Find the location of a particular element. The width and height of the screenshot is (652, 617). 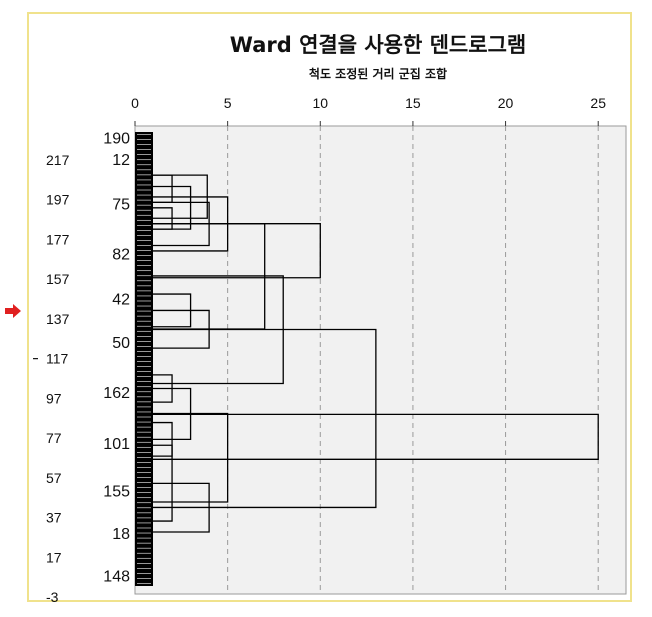

leaf-label: 190 is located at coordinates (116, 138).